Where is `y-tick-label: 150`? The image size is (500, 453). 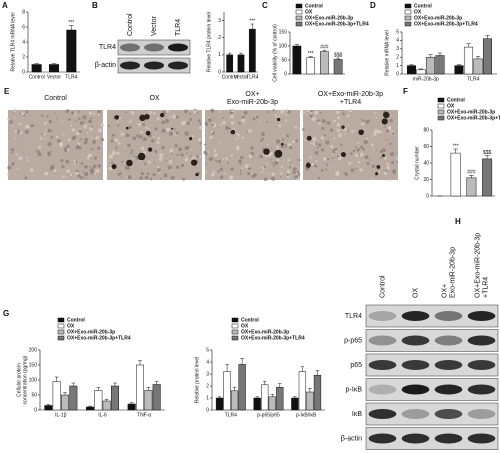
y-tick-label: 150 is located at coordinates (33, 365).